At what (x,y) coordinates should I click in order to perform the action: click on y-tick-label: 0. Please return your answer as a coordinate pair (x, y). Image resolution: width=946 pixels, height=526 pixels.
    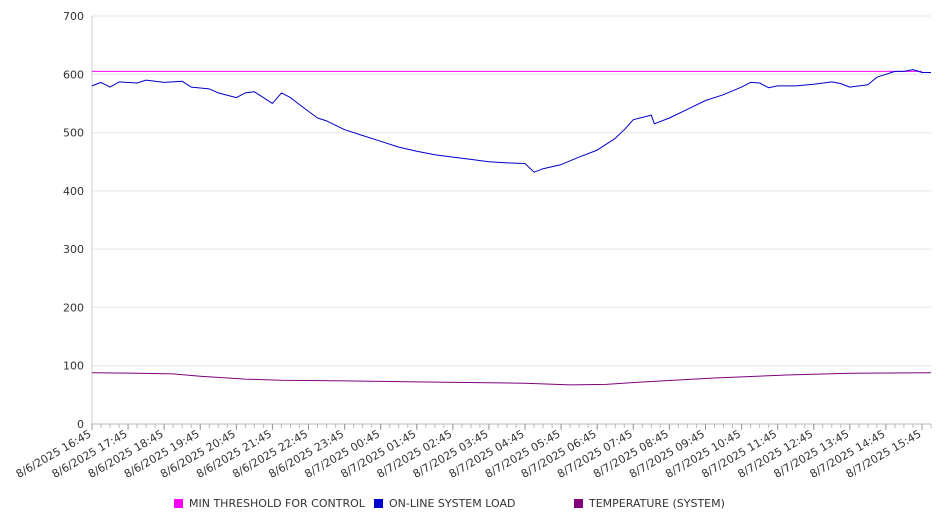
    Looking at the image, I should click on (80, 424).